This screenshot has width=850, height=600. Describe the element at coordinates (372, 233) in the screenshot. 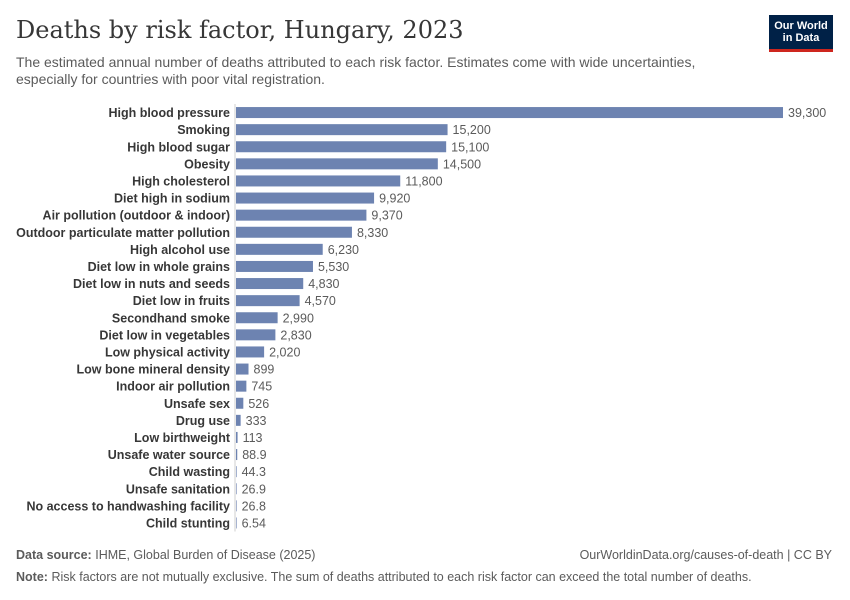

I see `value-label: 8,330` at that location.